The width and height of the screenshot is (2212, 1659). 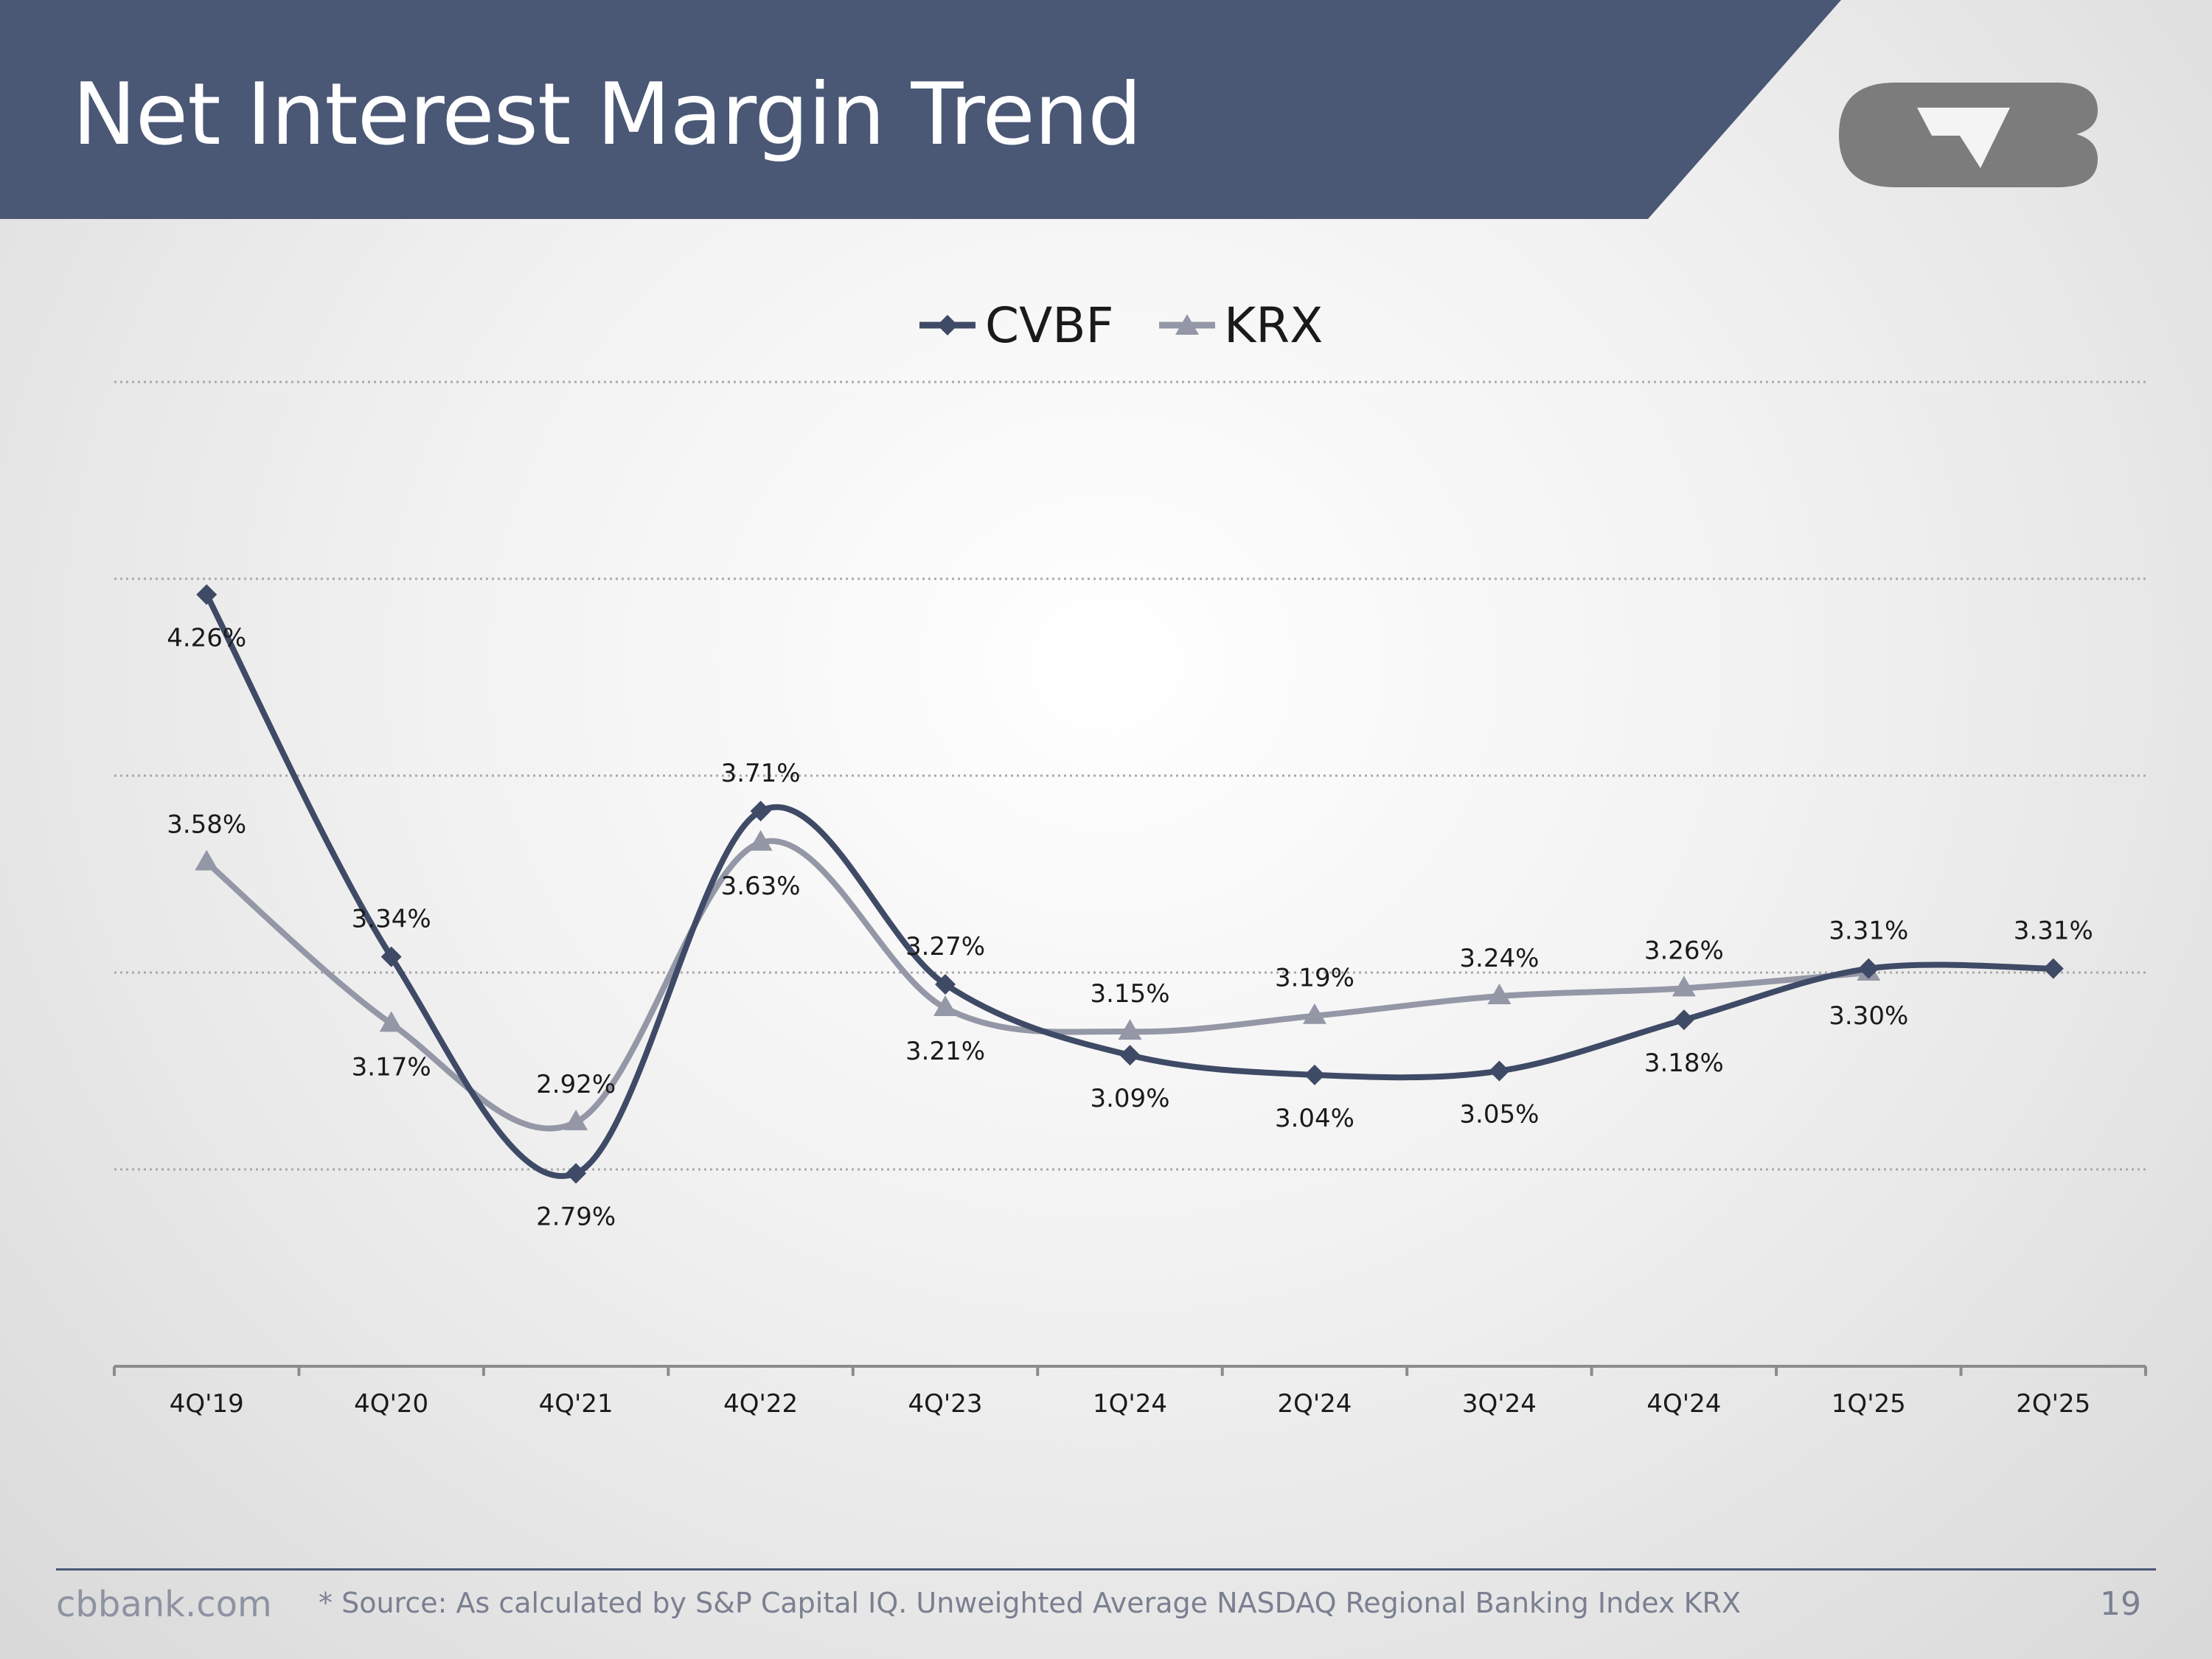 What do you see at coordinates (1869, 1404) in the screenshot?
I see `x-tick-label: 1Q'25` at bounding box center [1869, 1404].